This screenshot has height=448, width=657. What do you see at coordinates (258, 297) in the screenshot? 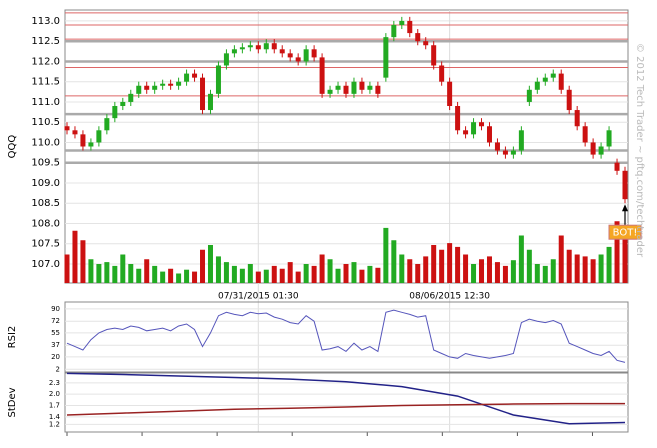
I see `x-tick-label: 07/31/2015 01:30` at bounding box center [258, 297].